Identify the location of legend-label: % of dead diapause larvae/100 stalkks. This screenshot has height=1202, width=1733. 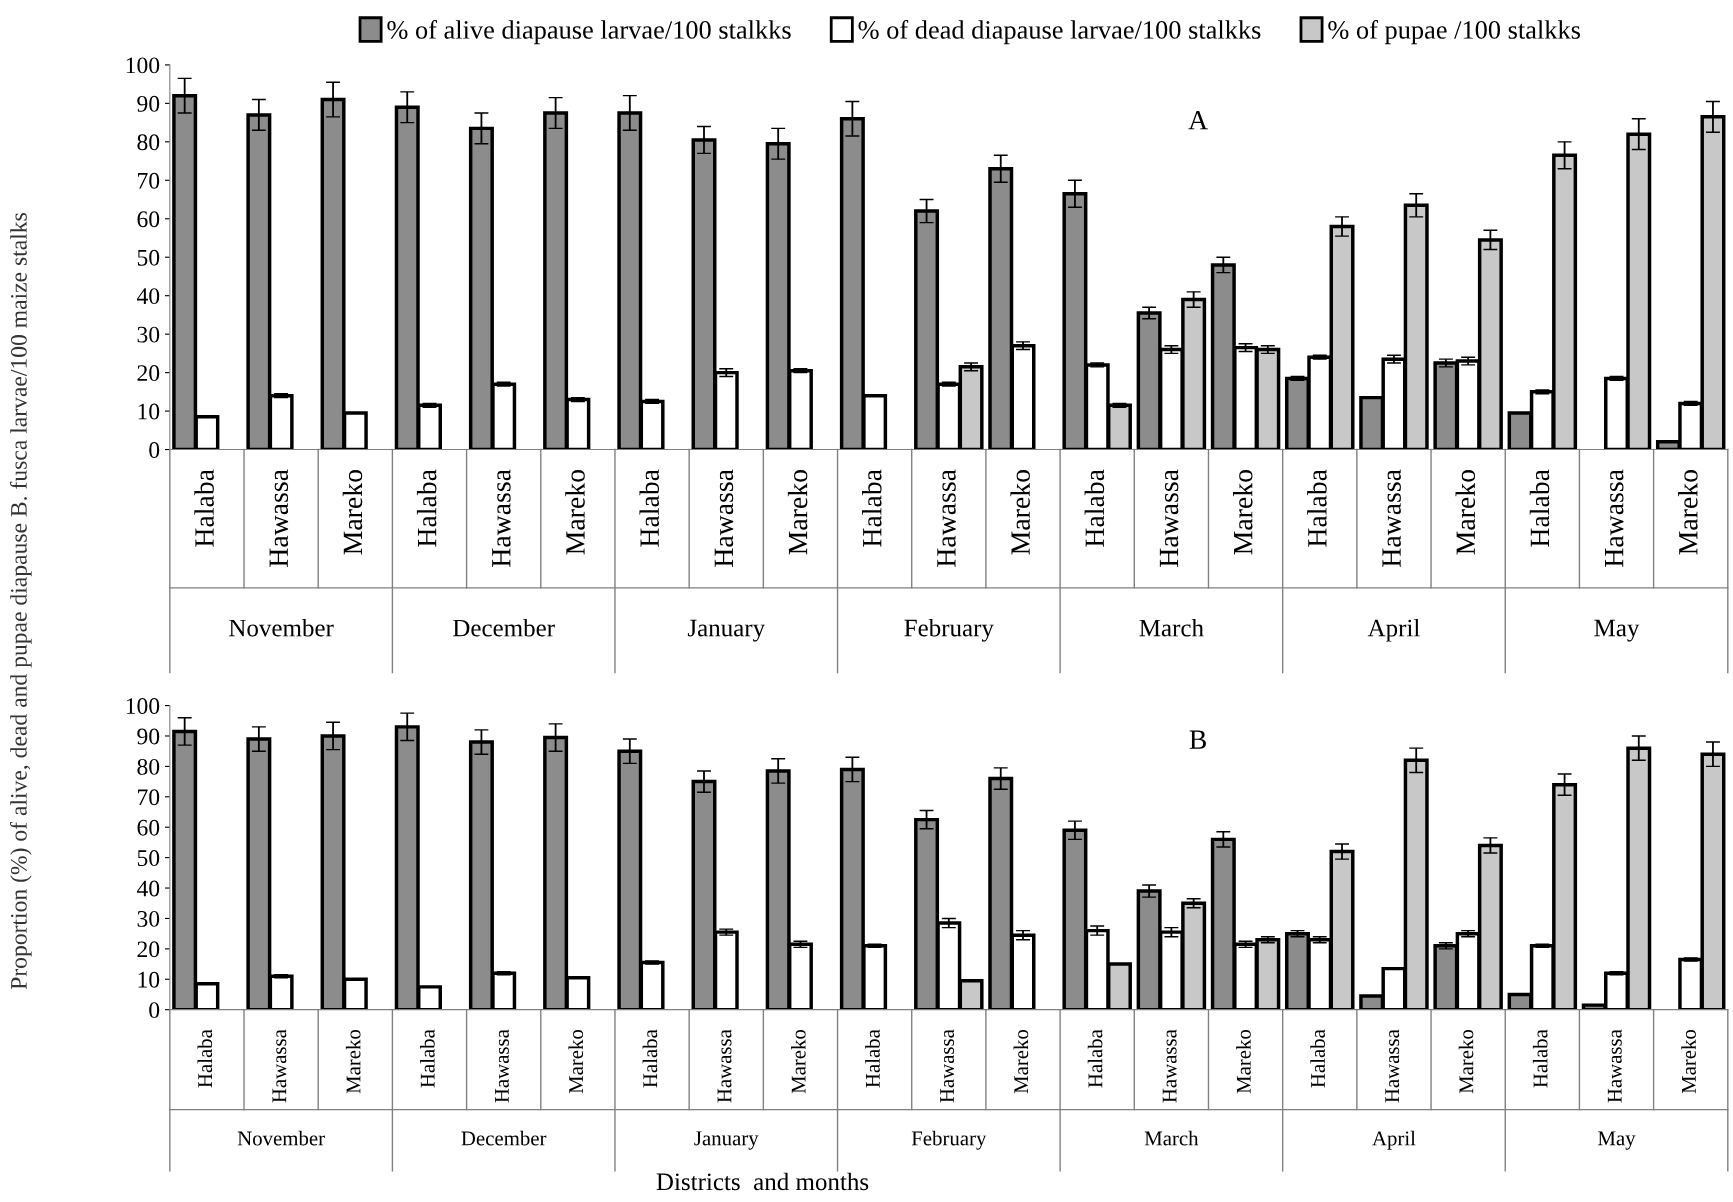
(1059, 32).